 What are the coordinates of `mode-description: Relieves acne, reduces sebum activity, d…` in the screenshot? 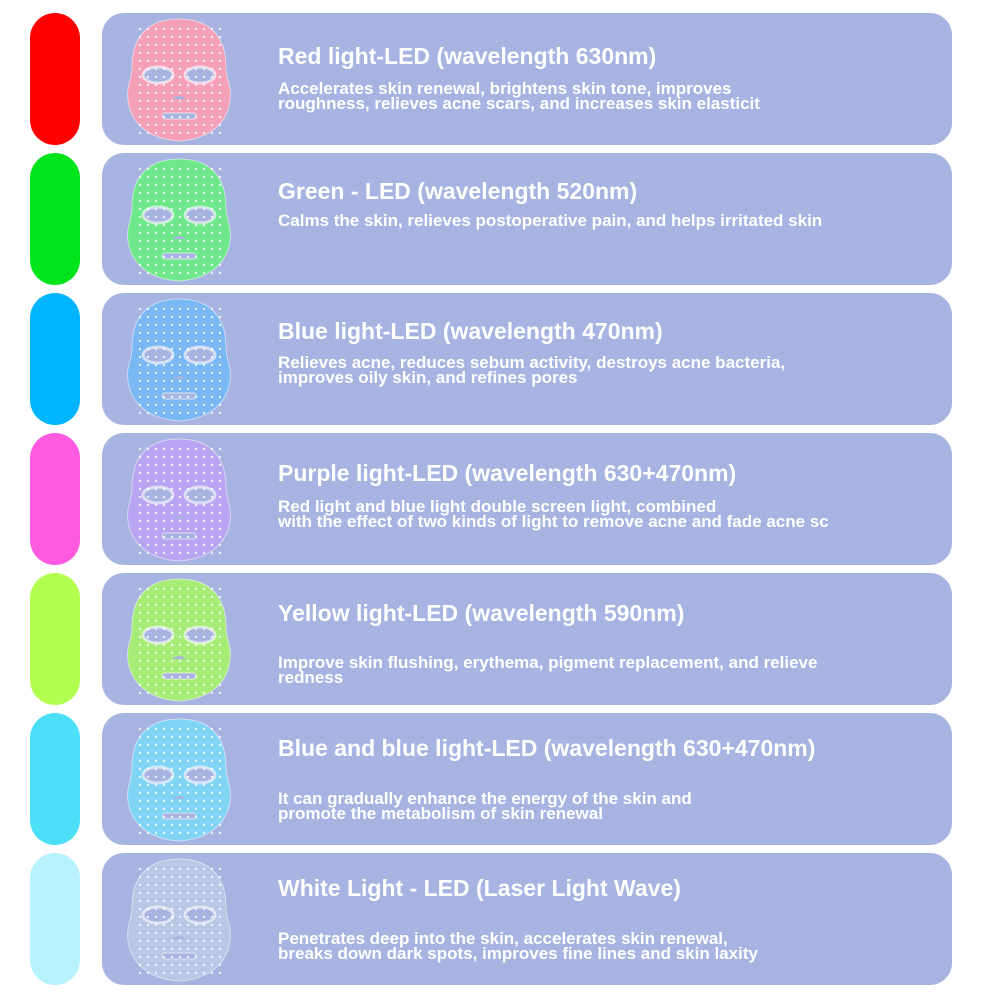 It's located at (532, 370).